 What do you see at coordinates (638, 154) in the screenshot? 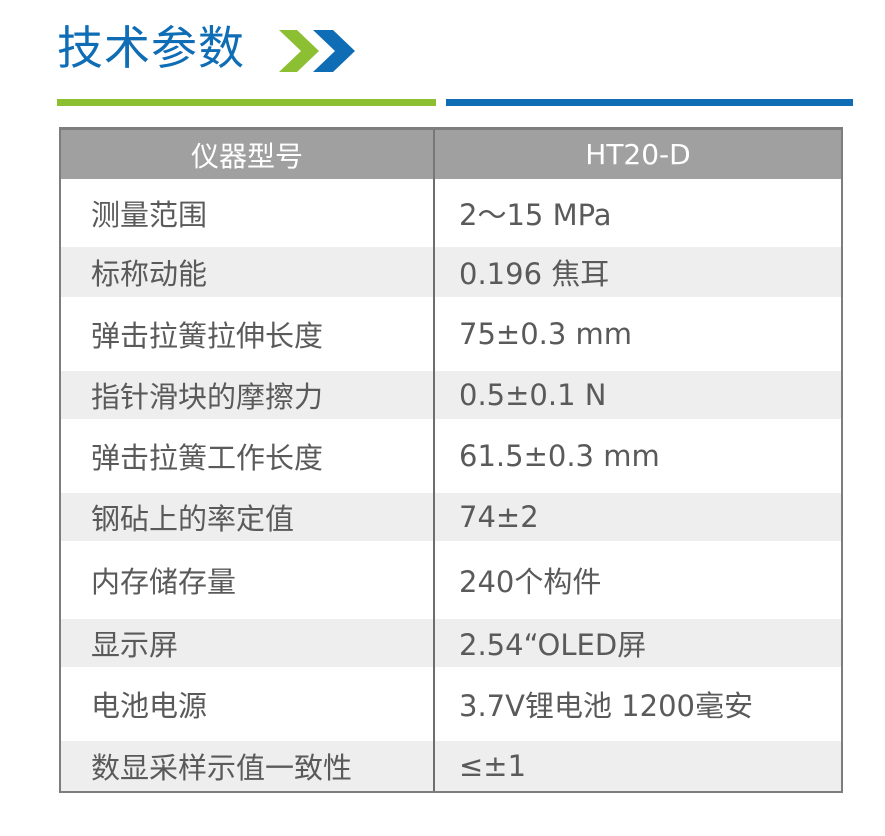
I see `header-cell-model-value: HT20-D` at bounding box center [638, 154].